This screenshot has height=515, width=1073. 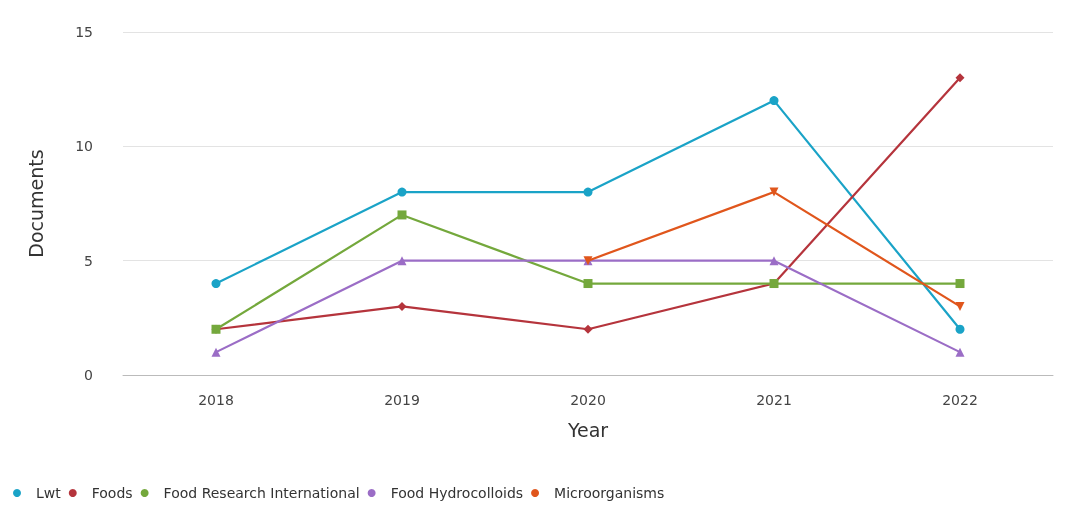 What do you see at coordinates (216, 400) in the screenshot?
I see `x-tick-label: 2018` at bounding box center [216, 400].